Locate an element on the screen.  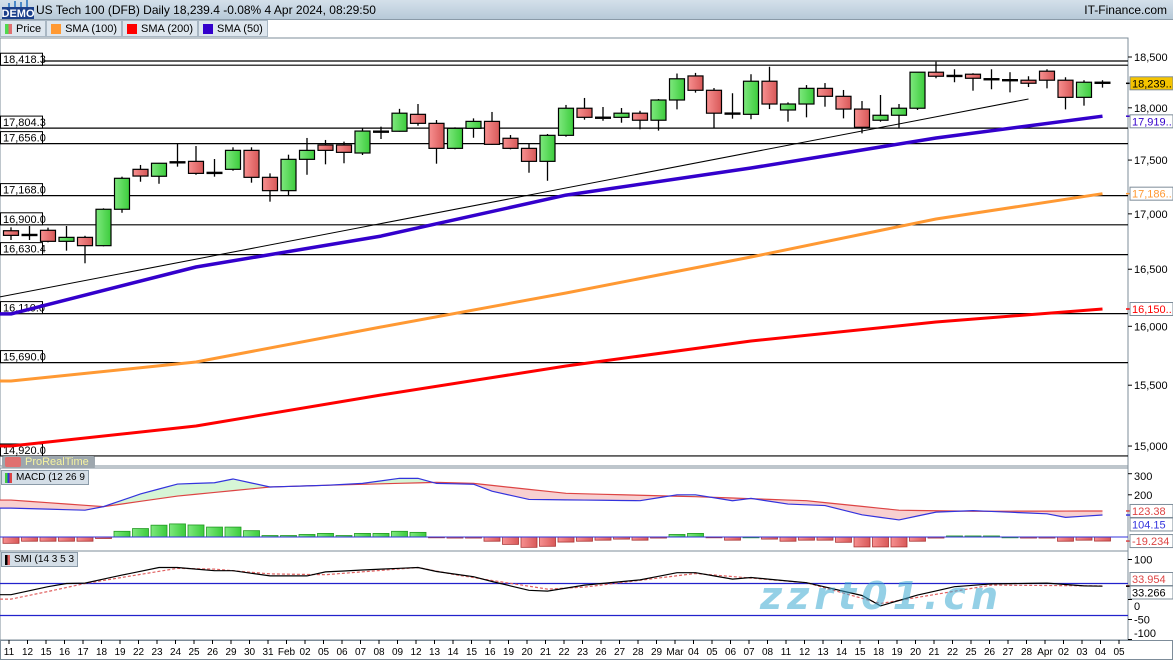
level-label: 17,656.0 is located at coordinates (24, 139).